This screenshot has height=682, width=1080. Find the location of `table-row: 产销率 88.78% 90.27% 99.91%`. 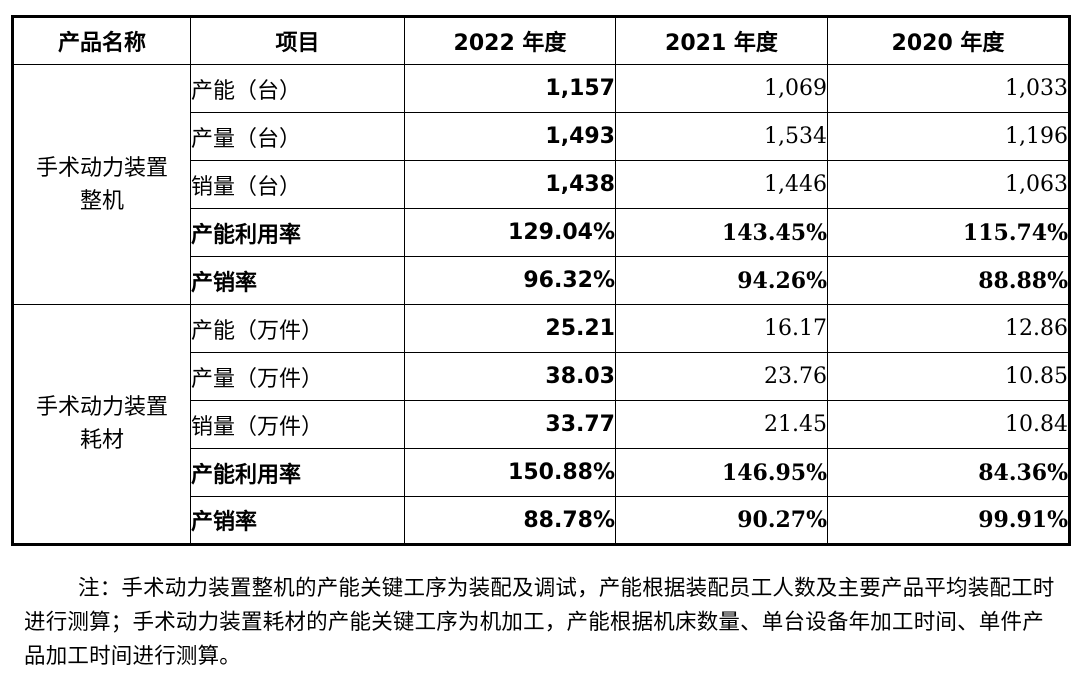

table-row: 产销率 88.78% 90.27% 99.91% is located at coordinates (541, 520).